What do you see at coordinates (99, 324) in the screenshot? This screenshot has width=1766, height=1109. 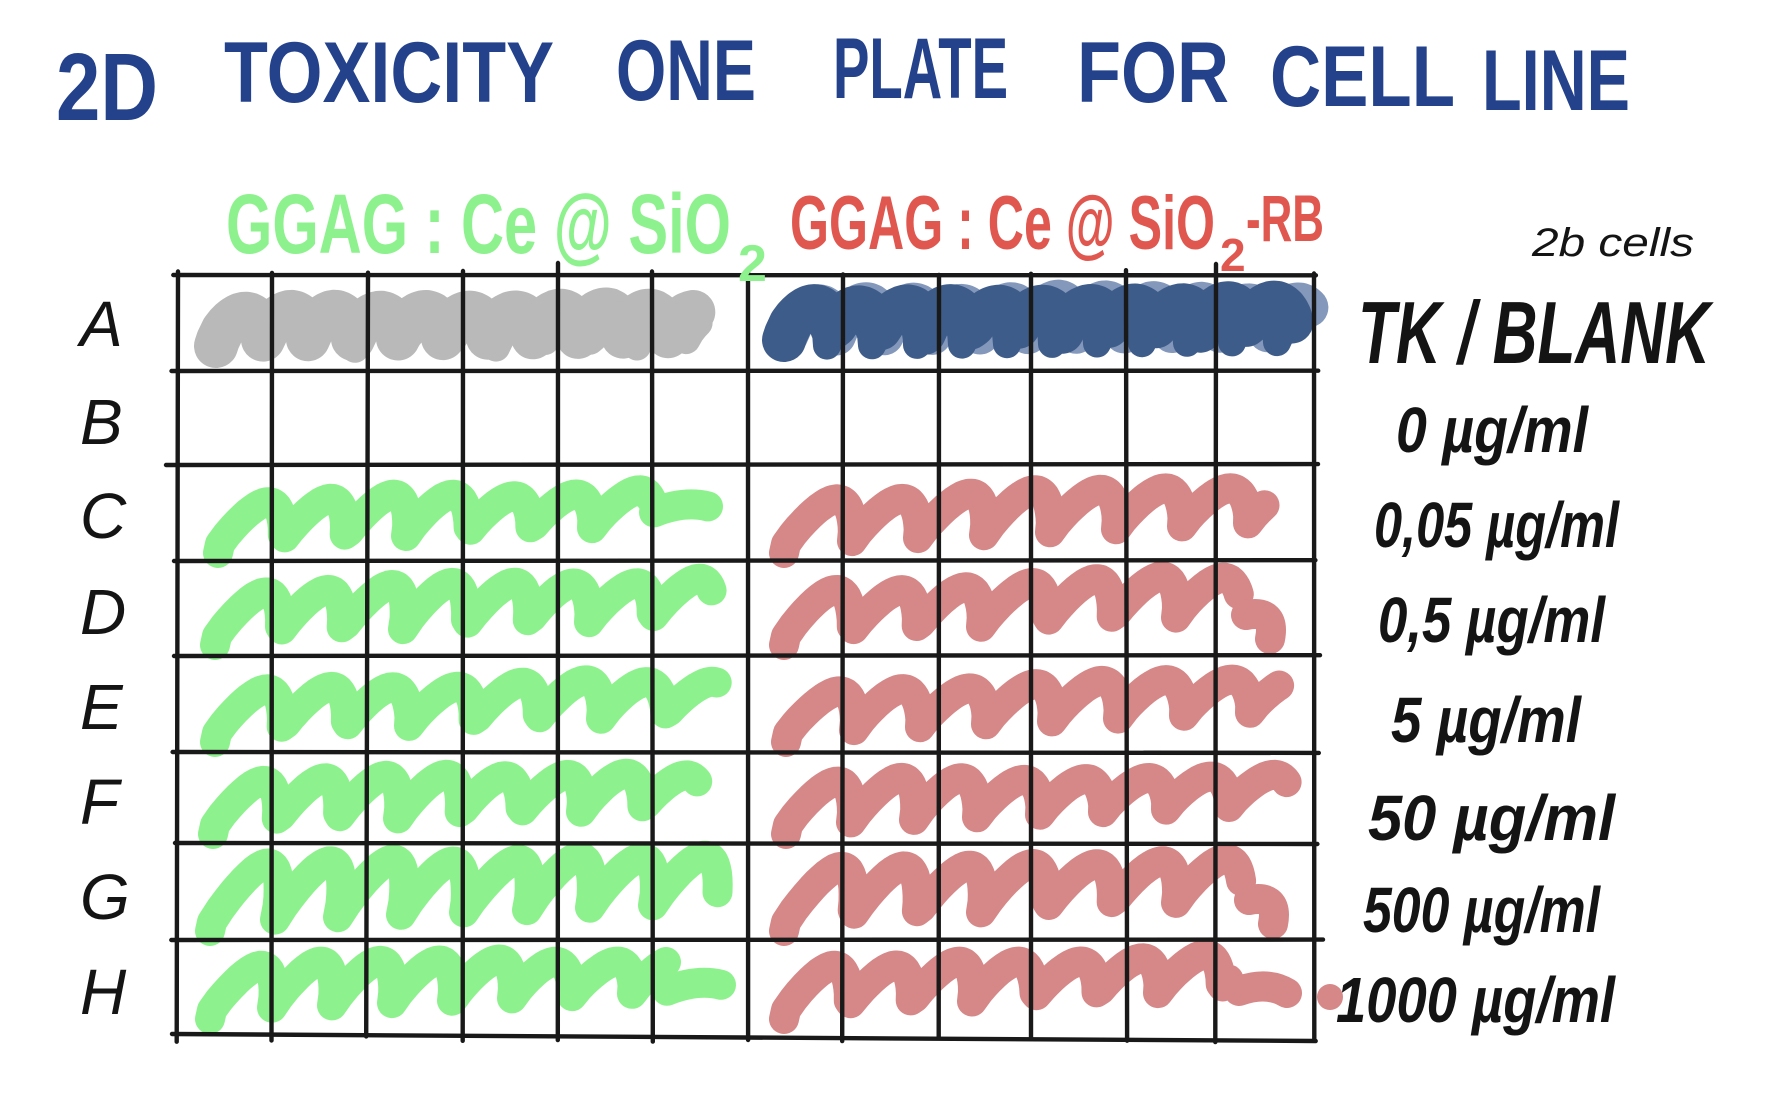 I see `svg-text: A` at bounding box center [99, 324].